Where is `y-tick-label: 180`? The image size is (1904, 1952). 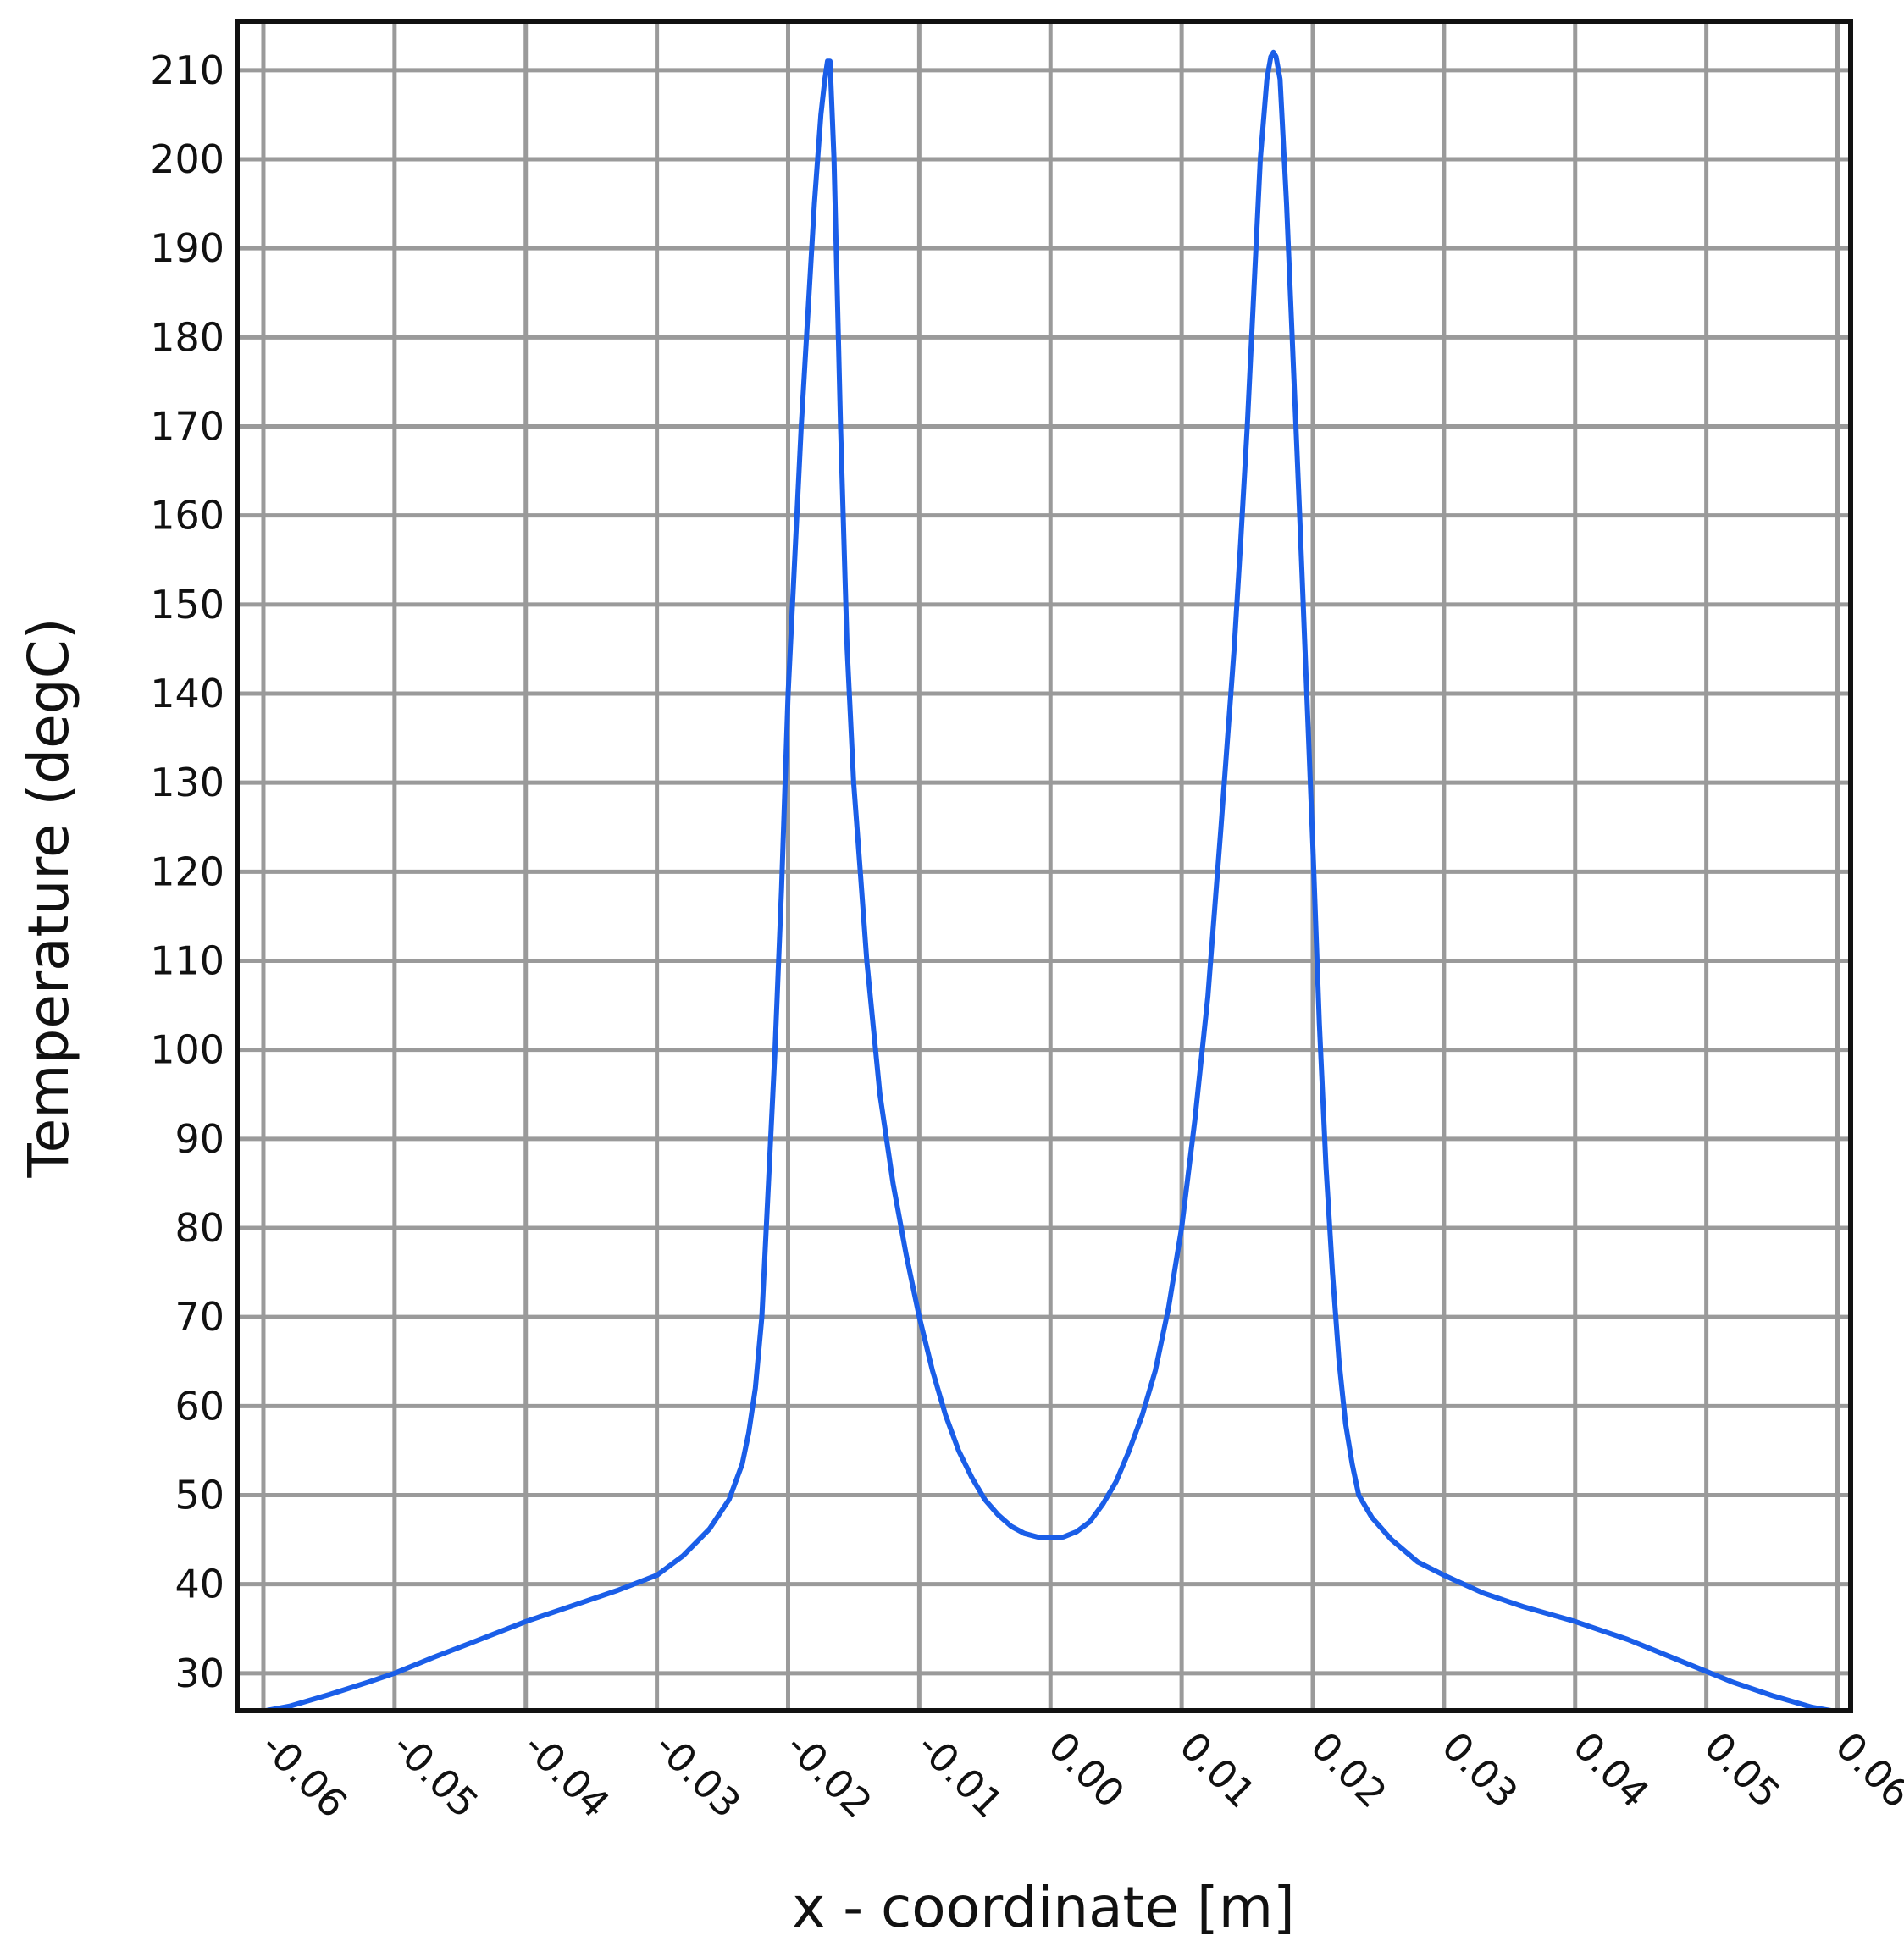 y-tick-label: 180 is located at coordinates (187, 337).